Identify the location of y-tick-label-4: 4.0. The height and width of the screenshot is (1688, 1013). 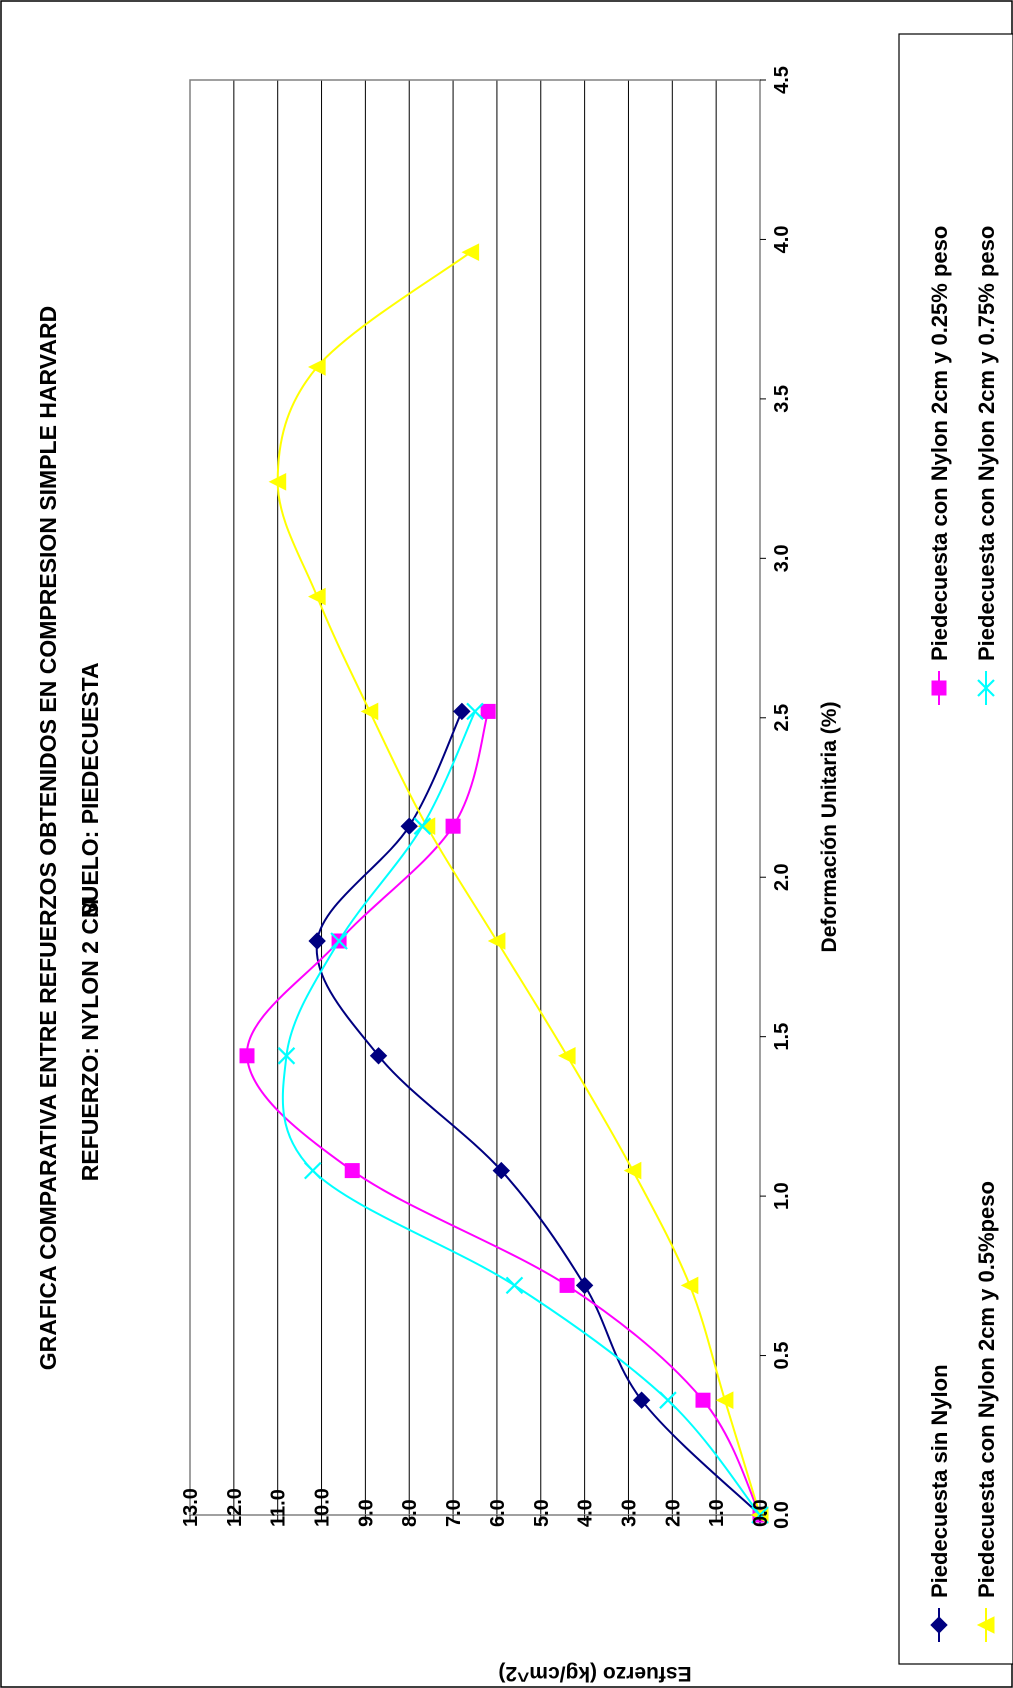
(586, 1513).